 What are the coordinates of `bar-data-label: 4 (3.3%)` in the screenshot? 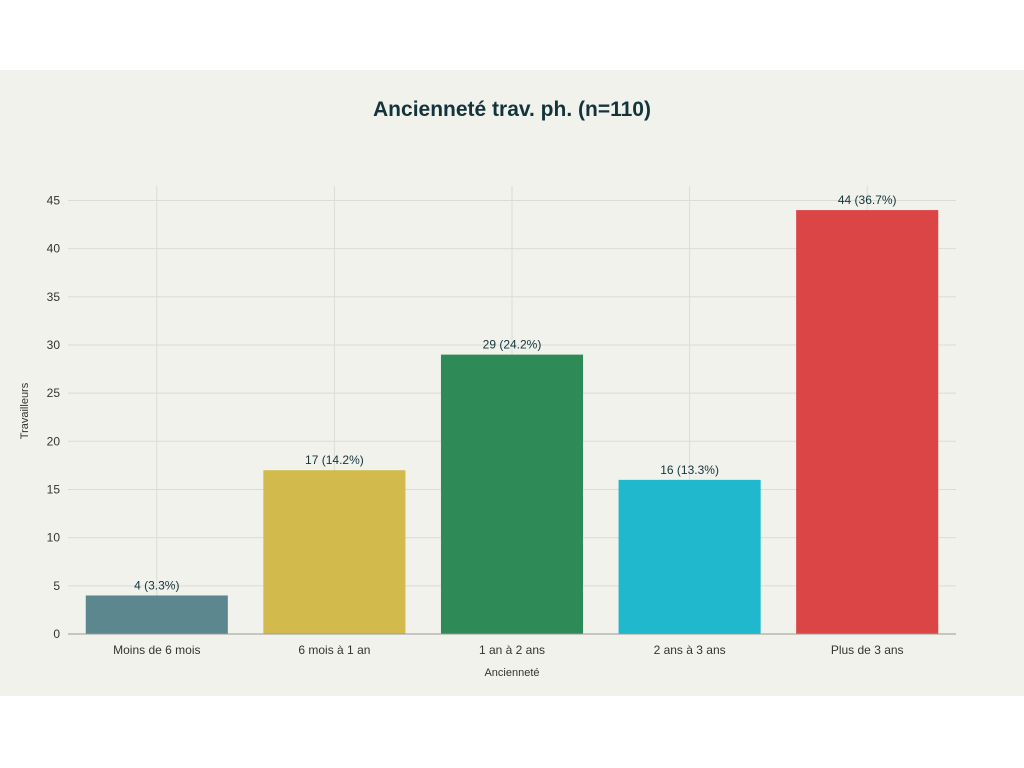 It's located at (156, 585).